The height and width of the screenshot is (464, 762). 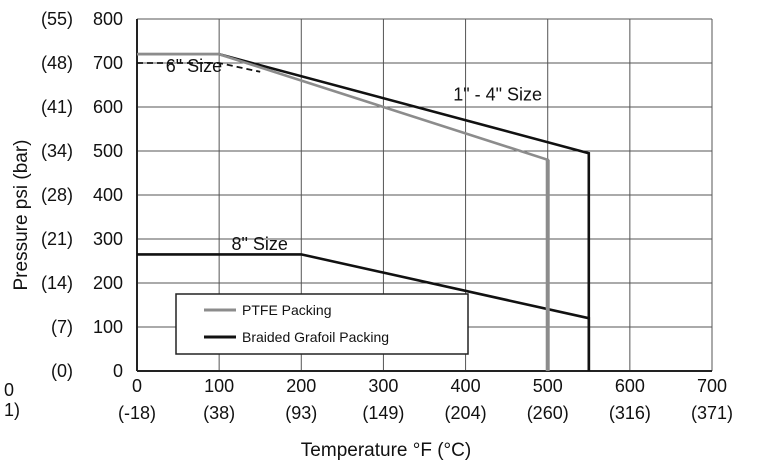 What do you see at coordinates (301, 386) in the screenshot?
I see `x-tick-f-label: 200` at bounding box center [301, 386].